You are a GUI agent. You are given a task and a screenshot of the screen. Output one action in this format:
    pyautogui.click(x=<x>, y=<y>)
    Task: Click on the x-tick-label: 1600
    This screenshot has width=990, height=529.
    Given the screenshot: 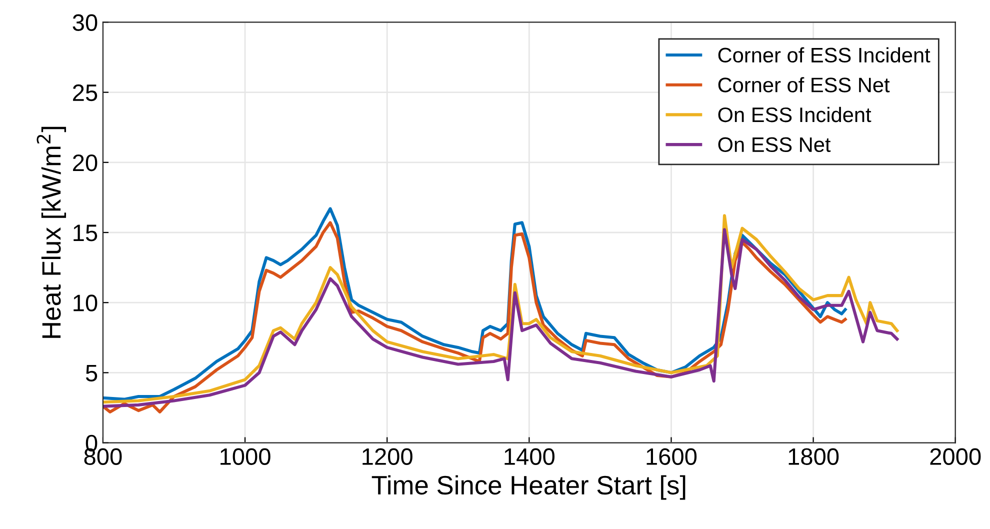 What is the action you would take?
    pyautogui.click(x=671, y=456)
    